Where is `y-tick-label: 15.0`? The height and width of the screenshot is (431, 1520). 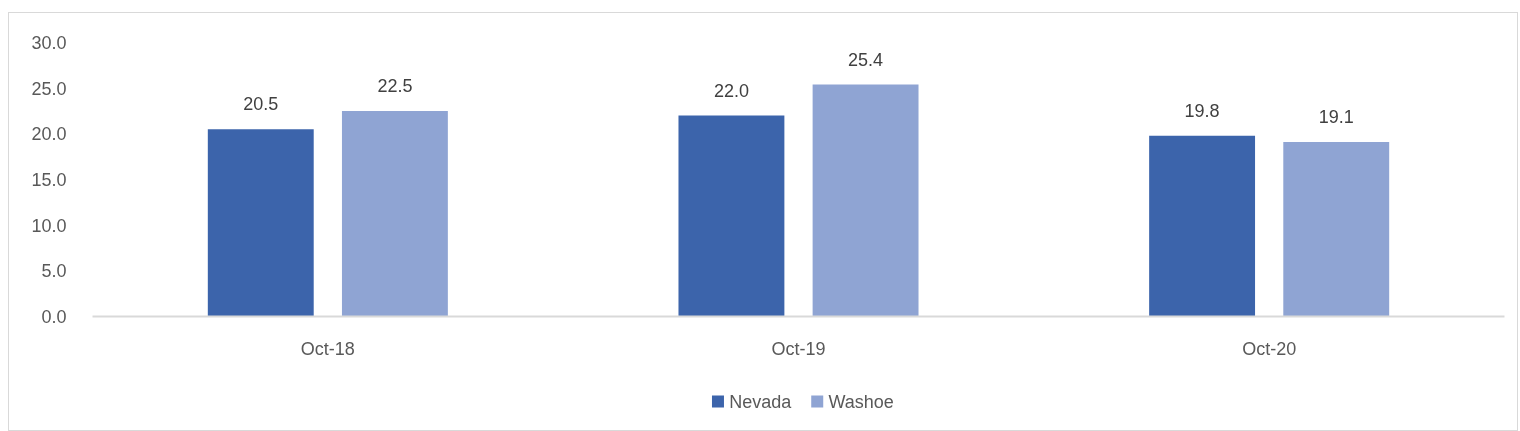 y-tick-label: 15.0 is located at coordinates (49, 180).